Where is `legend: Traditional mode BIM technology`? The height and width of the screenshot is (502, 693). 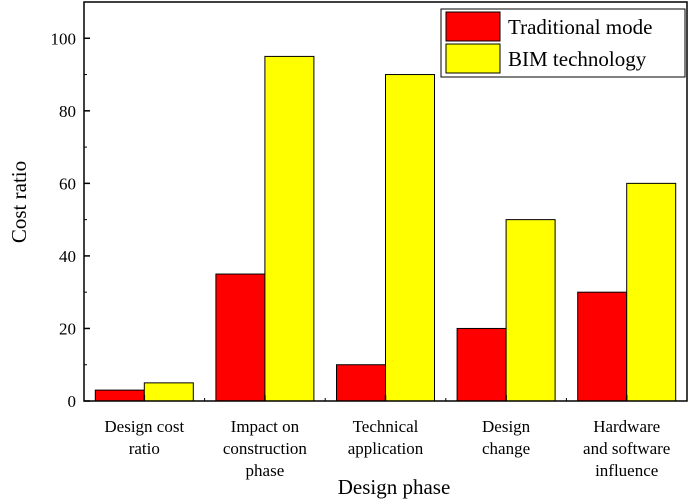 legend: Traditional mode BIM technology is located at coordinates (563, 43).